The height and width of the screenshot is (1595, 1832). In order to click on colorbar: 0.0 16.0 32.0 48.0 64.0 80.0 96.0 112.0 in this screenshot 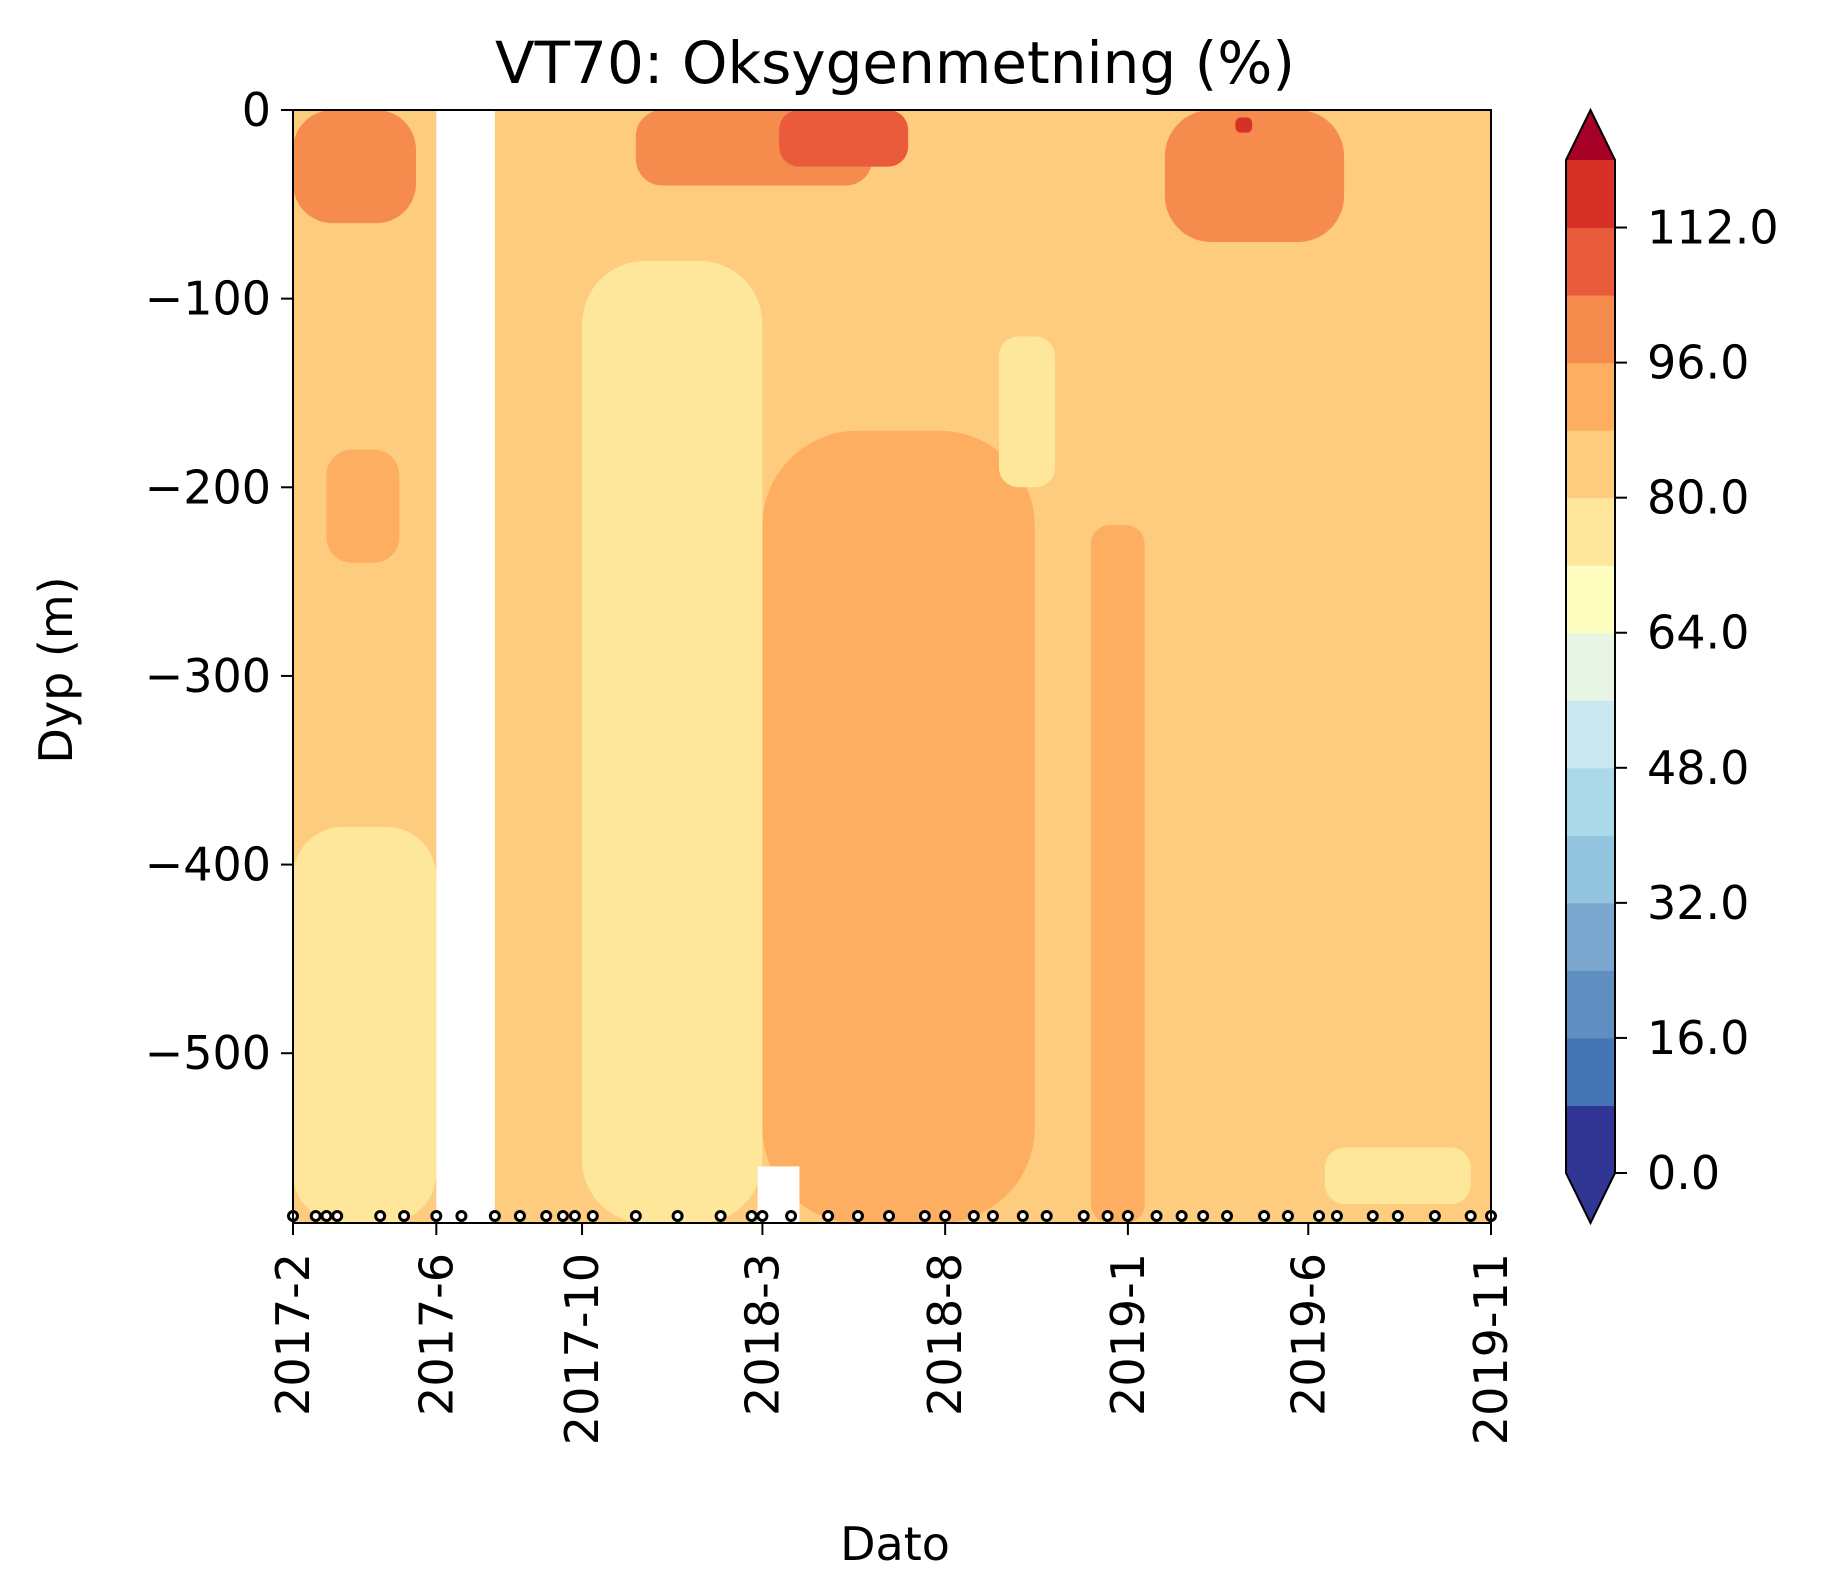, I will do `click(1672, 666)`.